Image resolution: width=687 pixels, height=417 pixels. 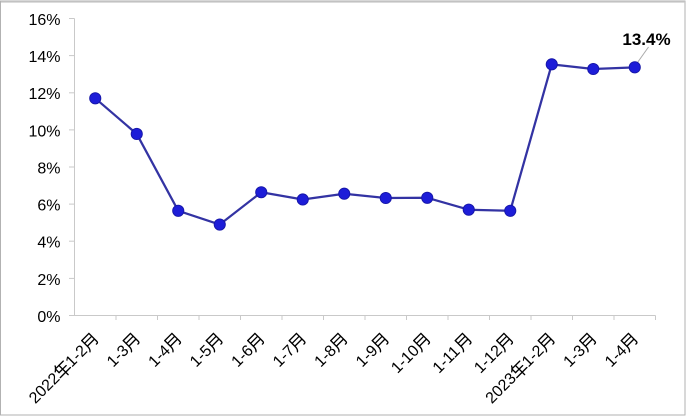 I want to click on svg-text: 16%, so click(x=44, y=20).